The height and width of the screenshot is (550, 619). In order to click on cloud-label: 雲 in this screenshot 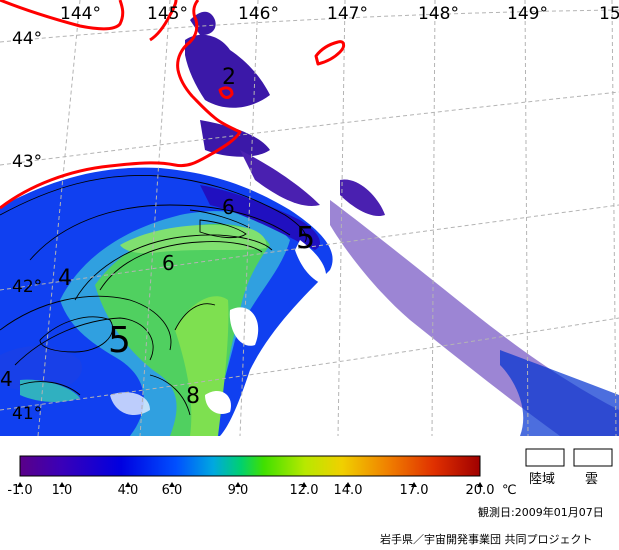, I will do `click(591, 479)`.